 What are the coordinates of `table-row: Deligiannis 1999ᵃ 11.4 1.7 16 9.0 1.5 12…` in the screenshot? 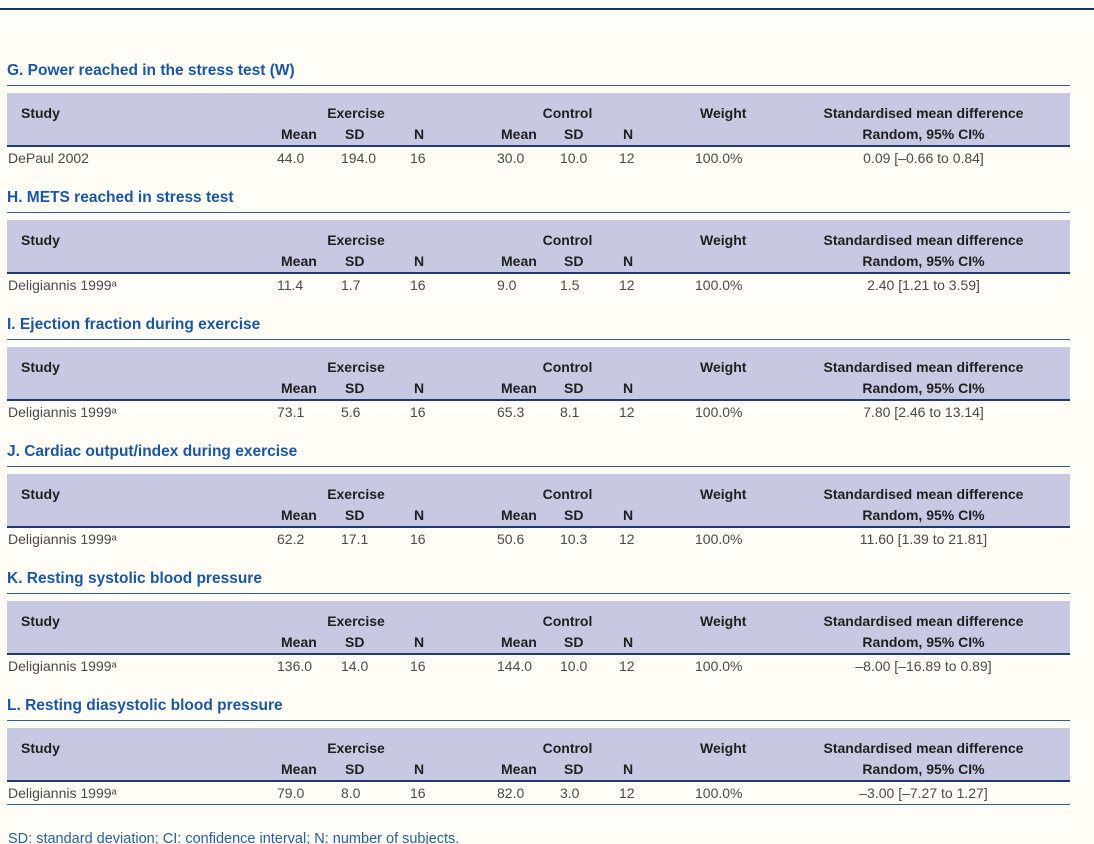 It's located at (538, 285).